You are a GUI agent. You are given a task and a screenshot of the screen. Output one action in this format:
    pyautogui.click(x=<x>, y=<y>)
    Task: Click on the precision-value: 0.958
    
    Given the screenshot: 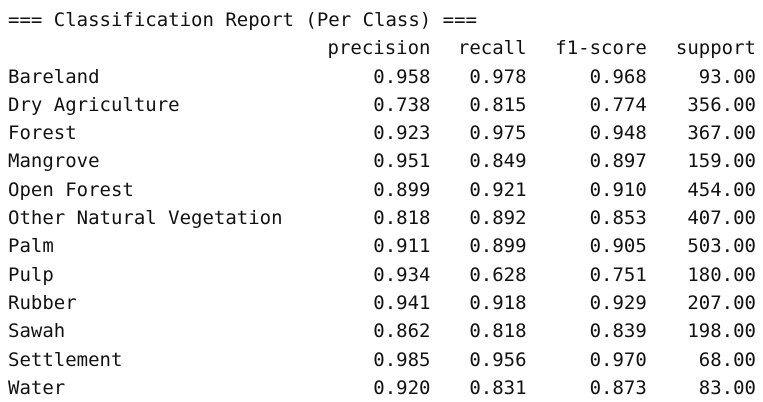 What is the action you would take?
    pyautogui.click(x=402, y=76)
    